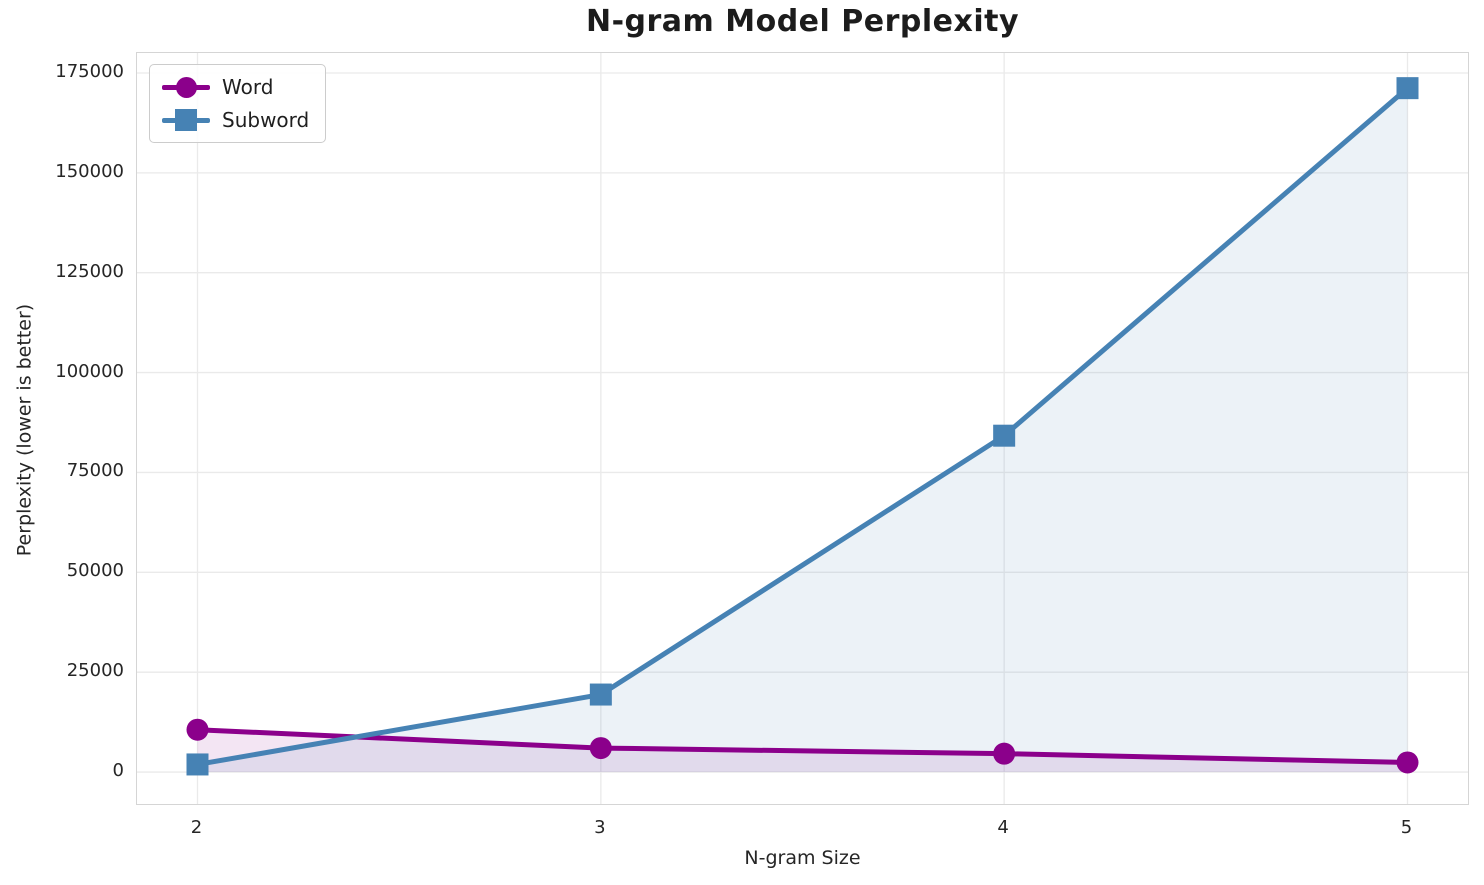 Image resolution: width=1484 pixels, height=885 pixels. What do you see at coordinates (118, 771) in the screenshot?
I see `y-tick-label: 0` at bounding box center [118, 771].